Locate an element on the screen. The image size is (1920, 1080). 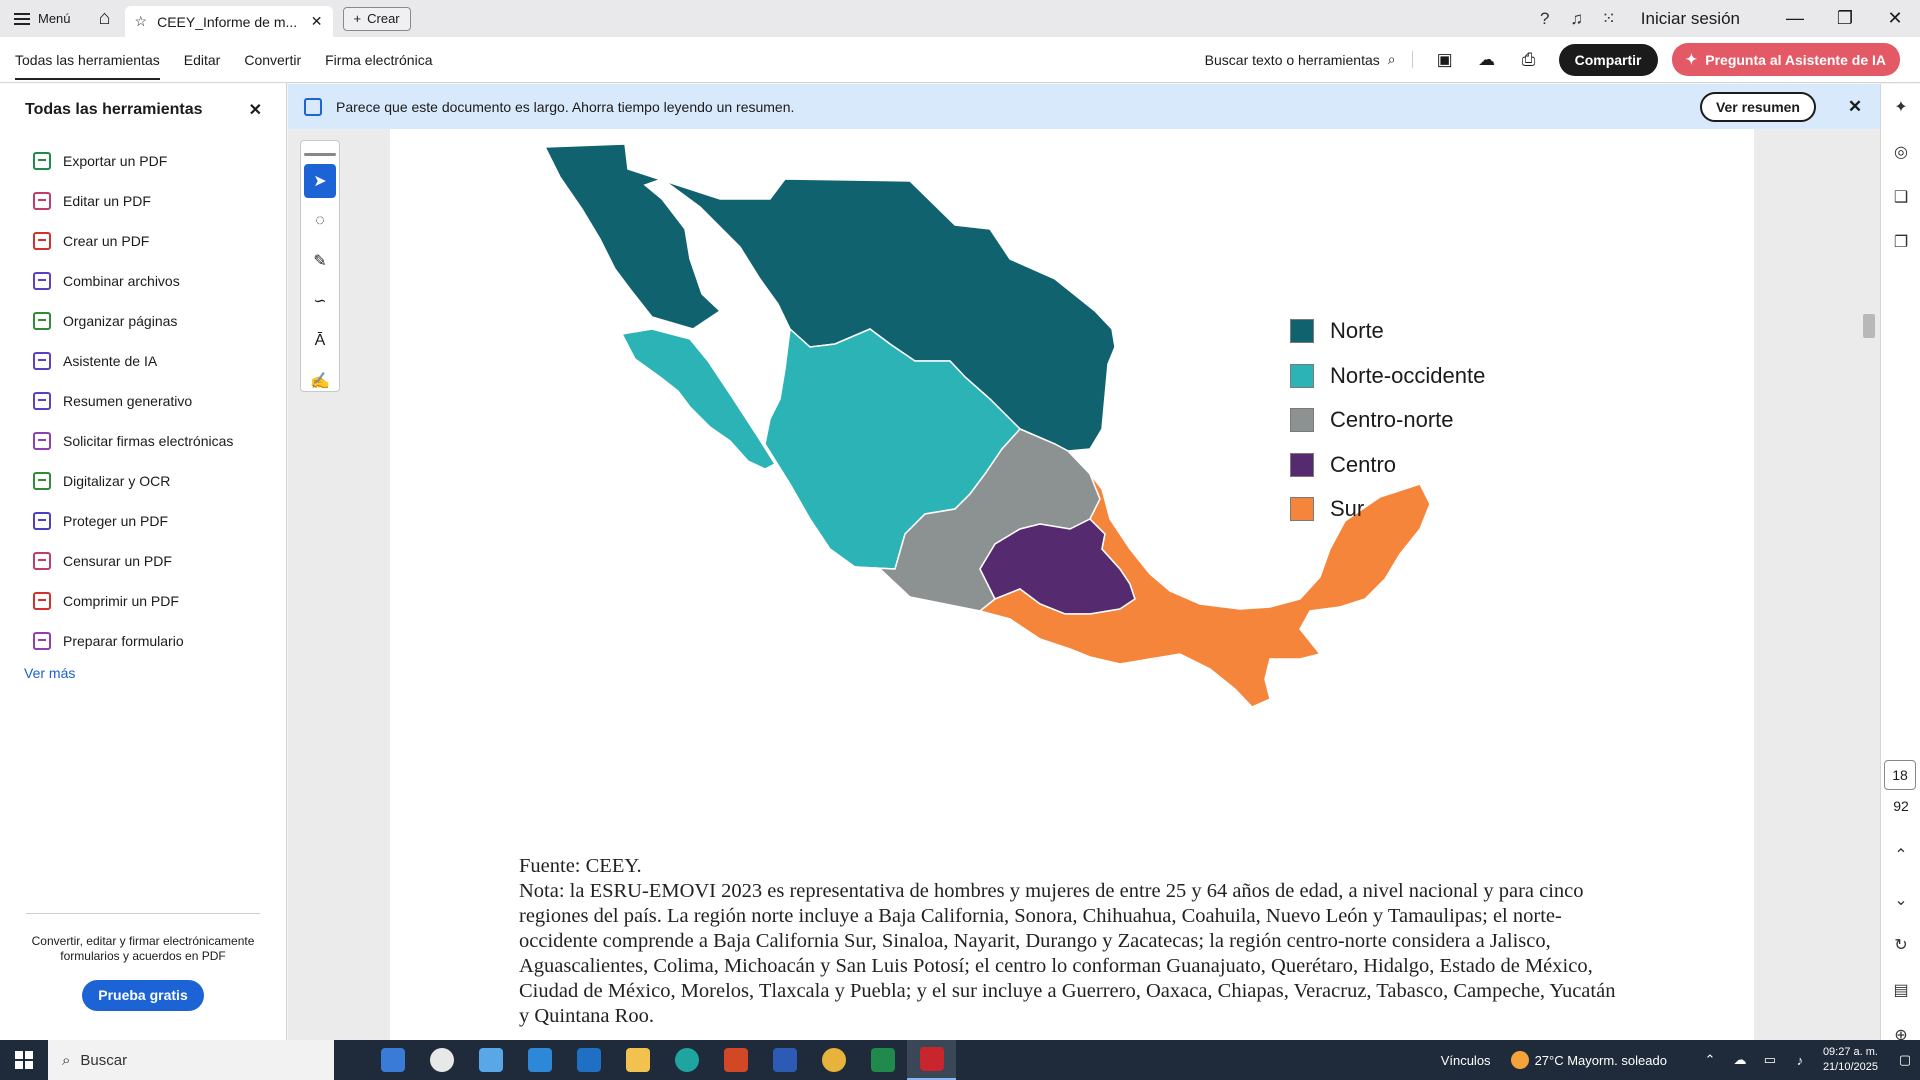
tool-item: Digitalizar y OCR is located at coordinates (143, 481).